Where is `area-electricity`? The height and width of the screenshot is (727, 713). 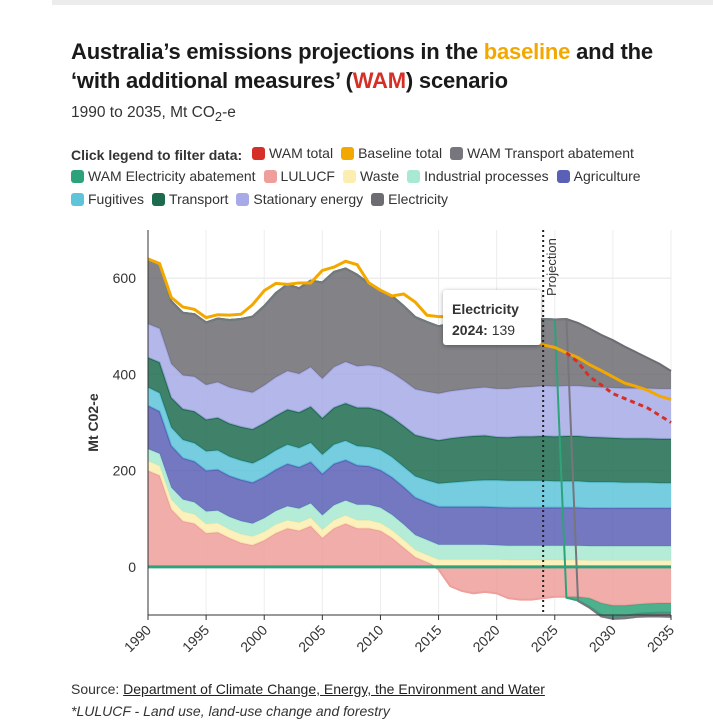 area-electricity is located at coordinates (409, 326).